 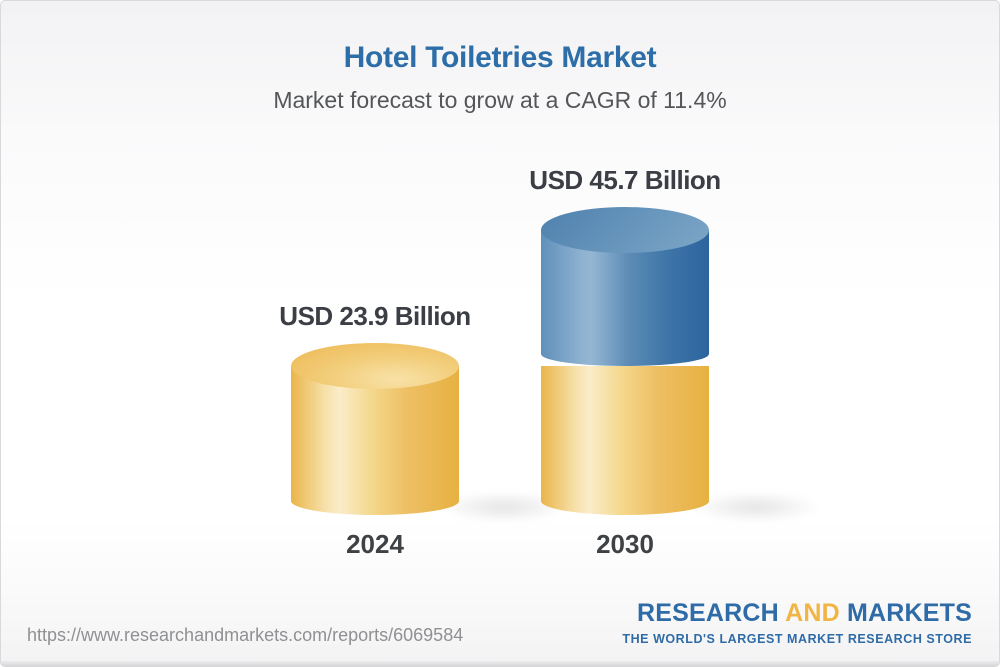 I want to click on cylinder-2024-body, so click(x=375, y=440).